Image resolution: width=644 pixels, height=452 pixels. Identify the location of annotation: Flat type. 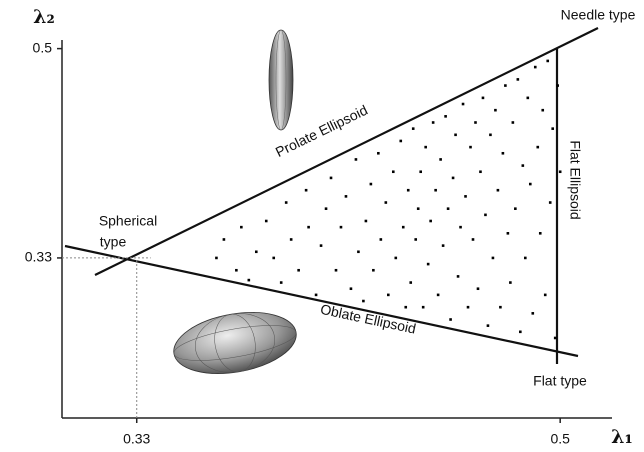
(560, 381).